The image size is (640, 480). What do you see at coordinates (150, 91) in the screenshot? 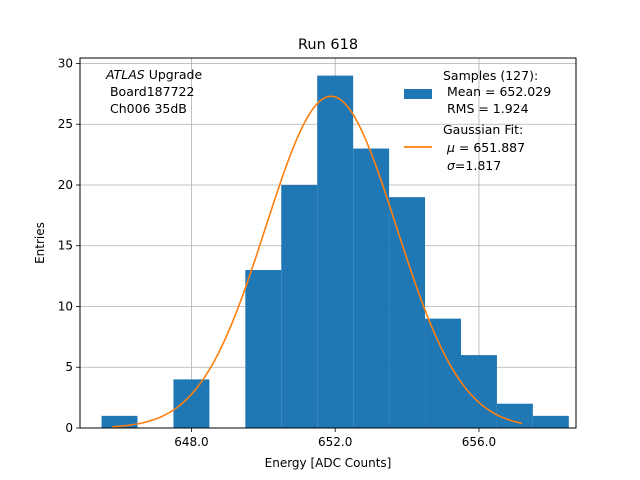
I see `annotation-line-2: Board187722` at bounding box center [150, 91].